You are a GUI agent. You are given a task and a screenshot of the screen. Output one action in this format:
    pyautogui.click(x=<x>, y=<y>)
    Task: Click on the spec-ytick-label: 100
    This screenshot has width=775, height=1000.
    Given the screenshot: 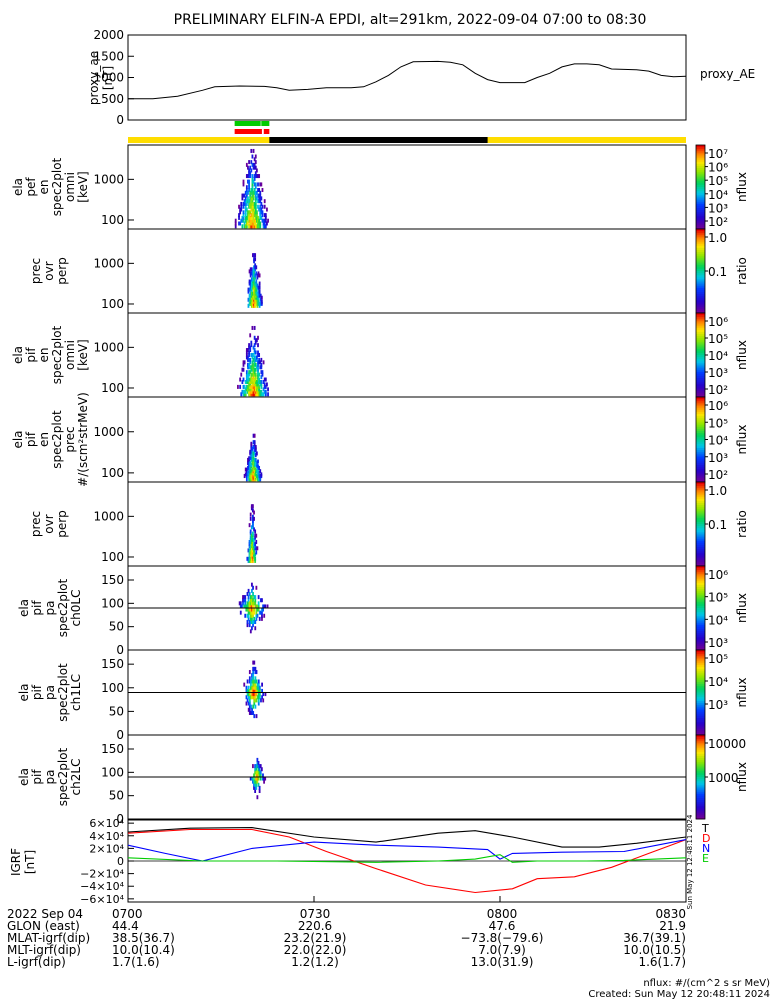 What is the action you would take?
    pyautogui.click(x=112, y=220)
    